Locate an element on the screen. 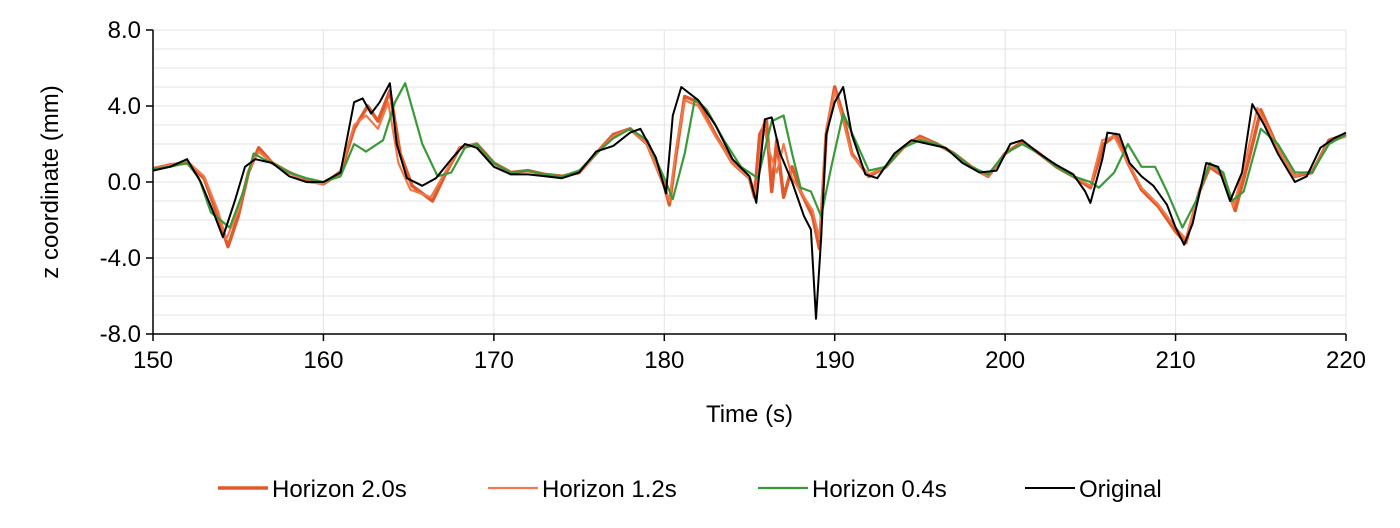 The height and width of the screenshot is (528, 1400). y-tick-label: 8.0 is located at coordinates (124, 30).